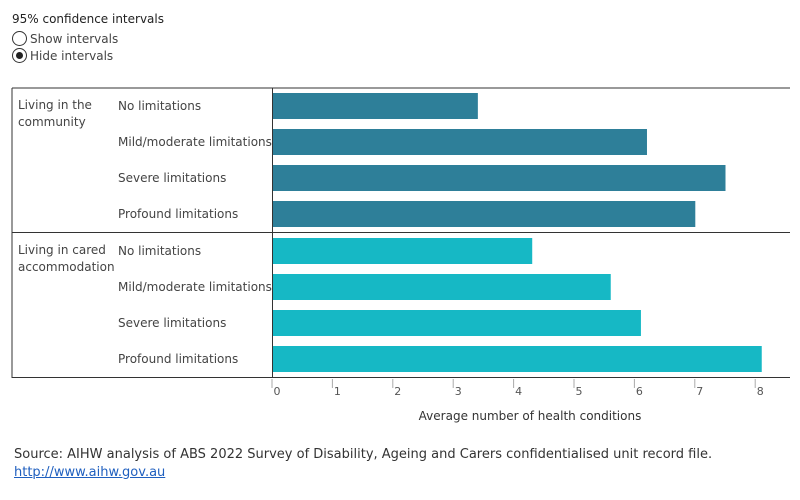  What do you see at coordinates (530, 416) in the screenshot?
I see `x-axis-title: Average number of health conditions` at bounding box center [530, 416].